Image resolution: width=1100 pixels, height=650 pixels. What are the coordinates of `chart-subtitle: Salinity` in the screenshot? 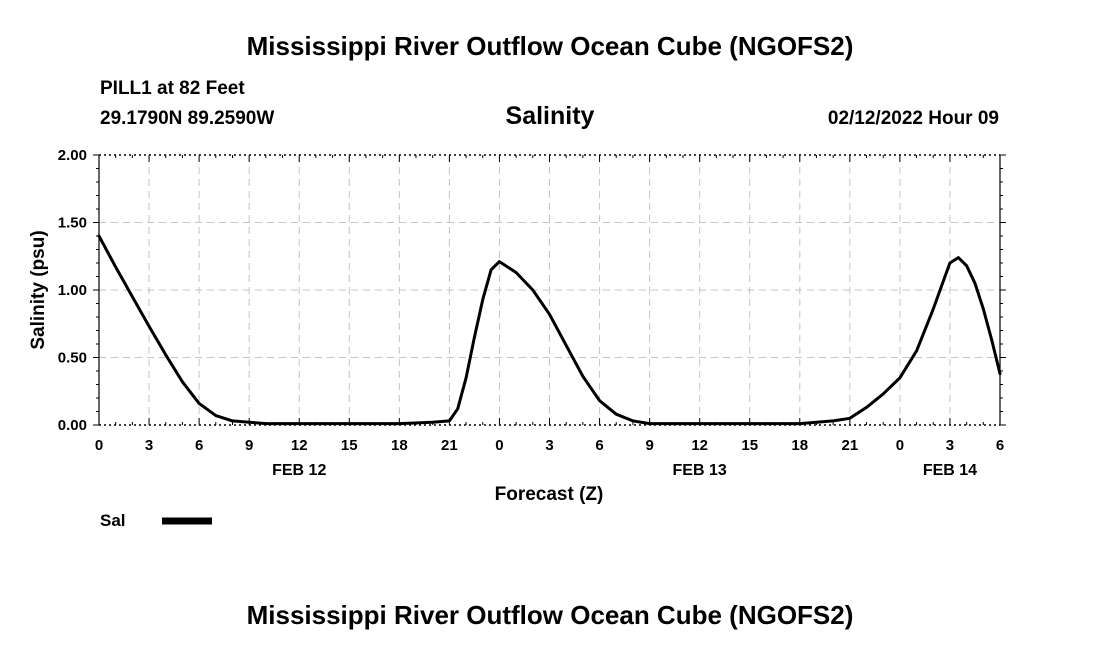 It's located at (550, 116).